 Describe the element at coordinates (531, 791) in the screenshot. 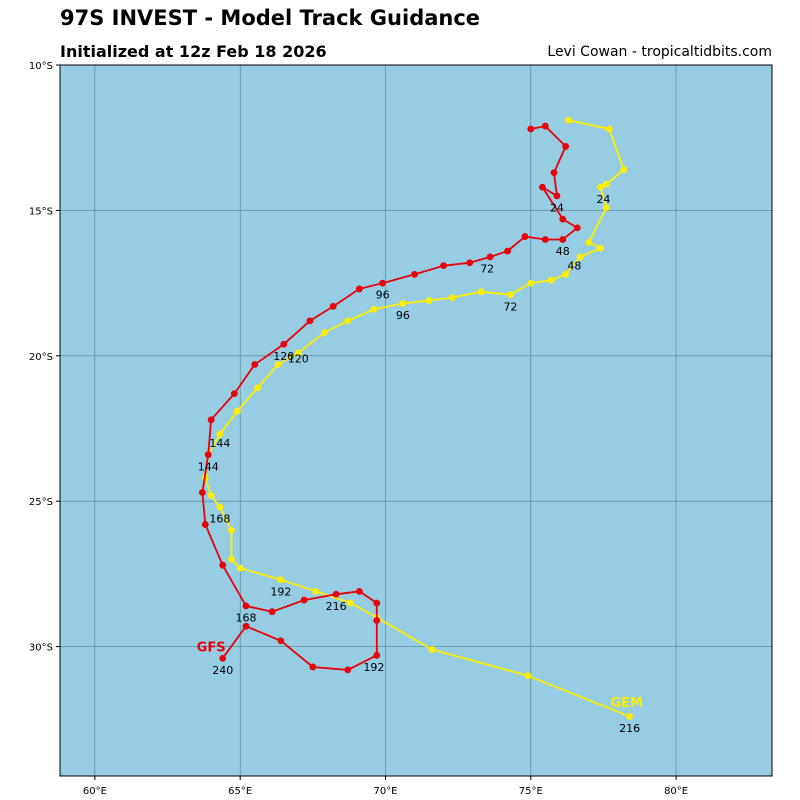

I see `x-tick-label: 75°E` at that location.